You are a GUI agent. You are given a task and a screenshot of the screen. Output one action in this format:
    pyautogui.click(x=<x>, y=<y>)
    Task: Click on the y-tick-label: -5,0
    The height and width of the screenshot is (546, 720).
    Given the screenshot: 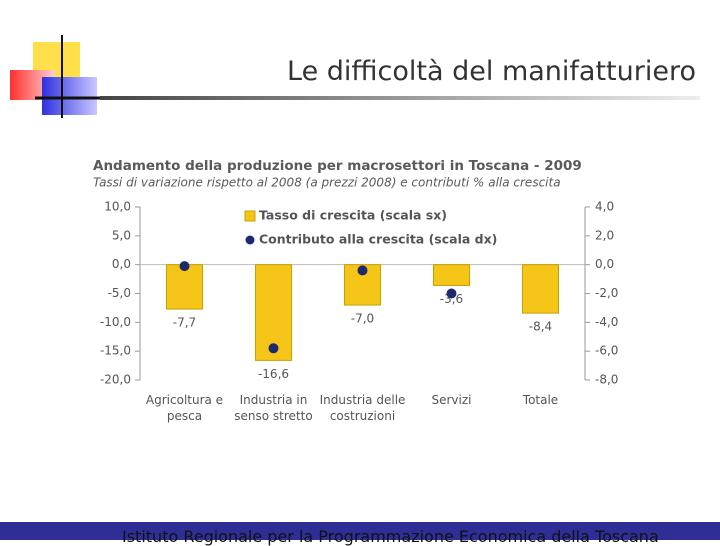 What is the action you would take?
    pyautogui.click(x=119, y=293)
    